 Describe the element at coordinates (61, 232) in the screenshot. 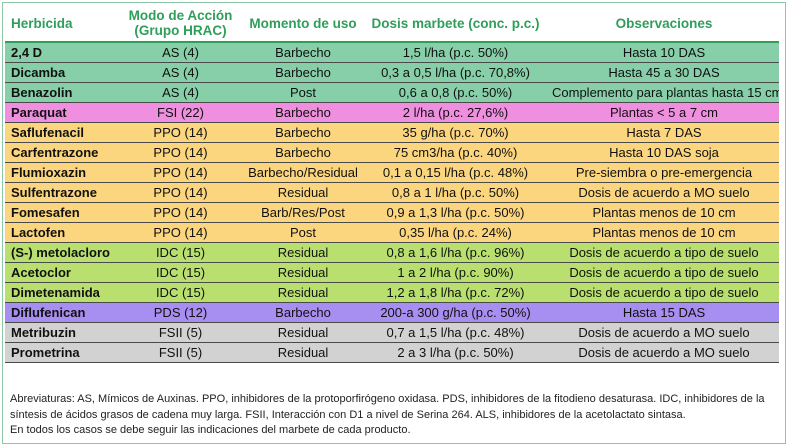

I see `cell-herbicida: Lactofen` at that location.